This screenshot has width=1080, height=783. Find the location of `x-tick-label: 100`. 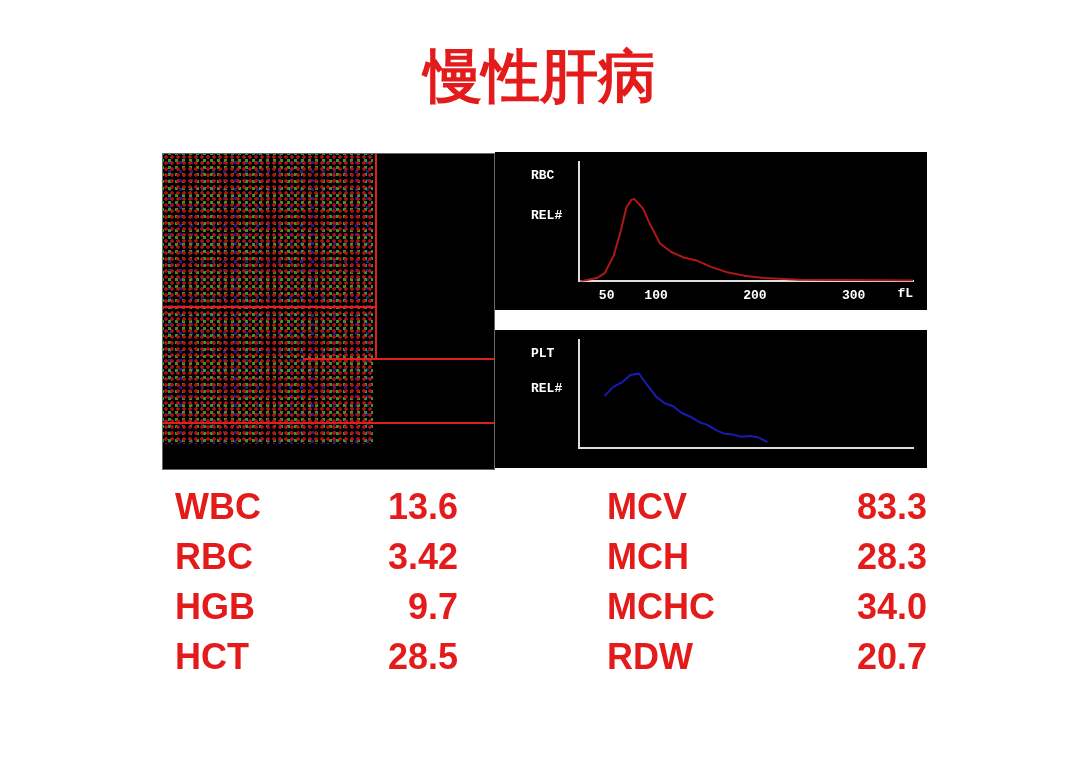

x-tick-label: 100 is located at coordinates (656, 296).